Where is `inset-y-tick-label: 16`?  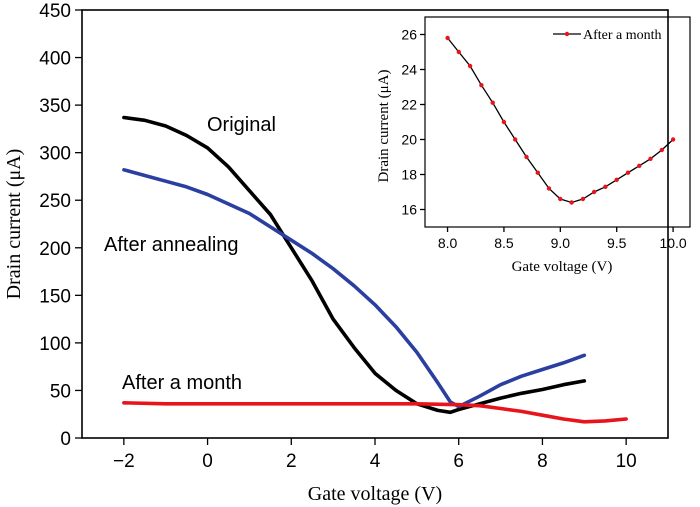 inset-y-tick-label: 16 is located at coordinates (409, 210).